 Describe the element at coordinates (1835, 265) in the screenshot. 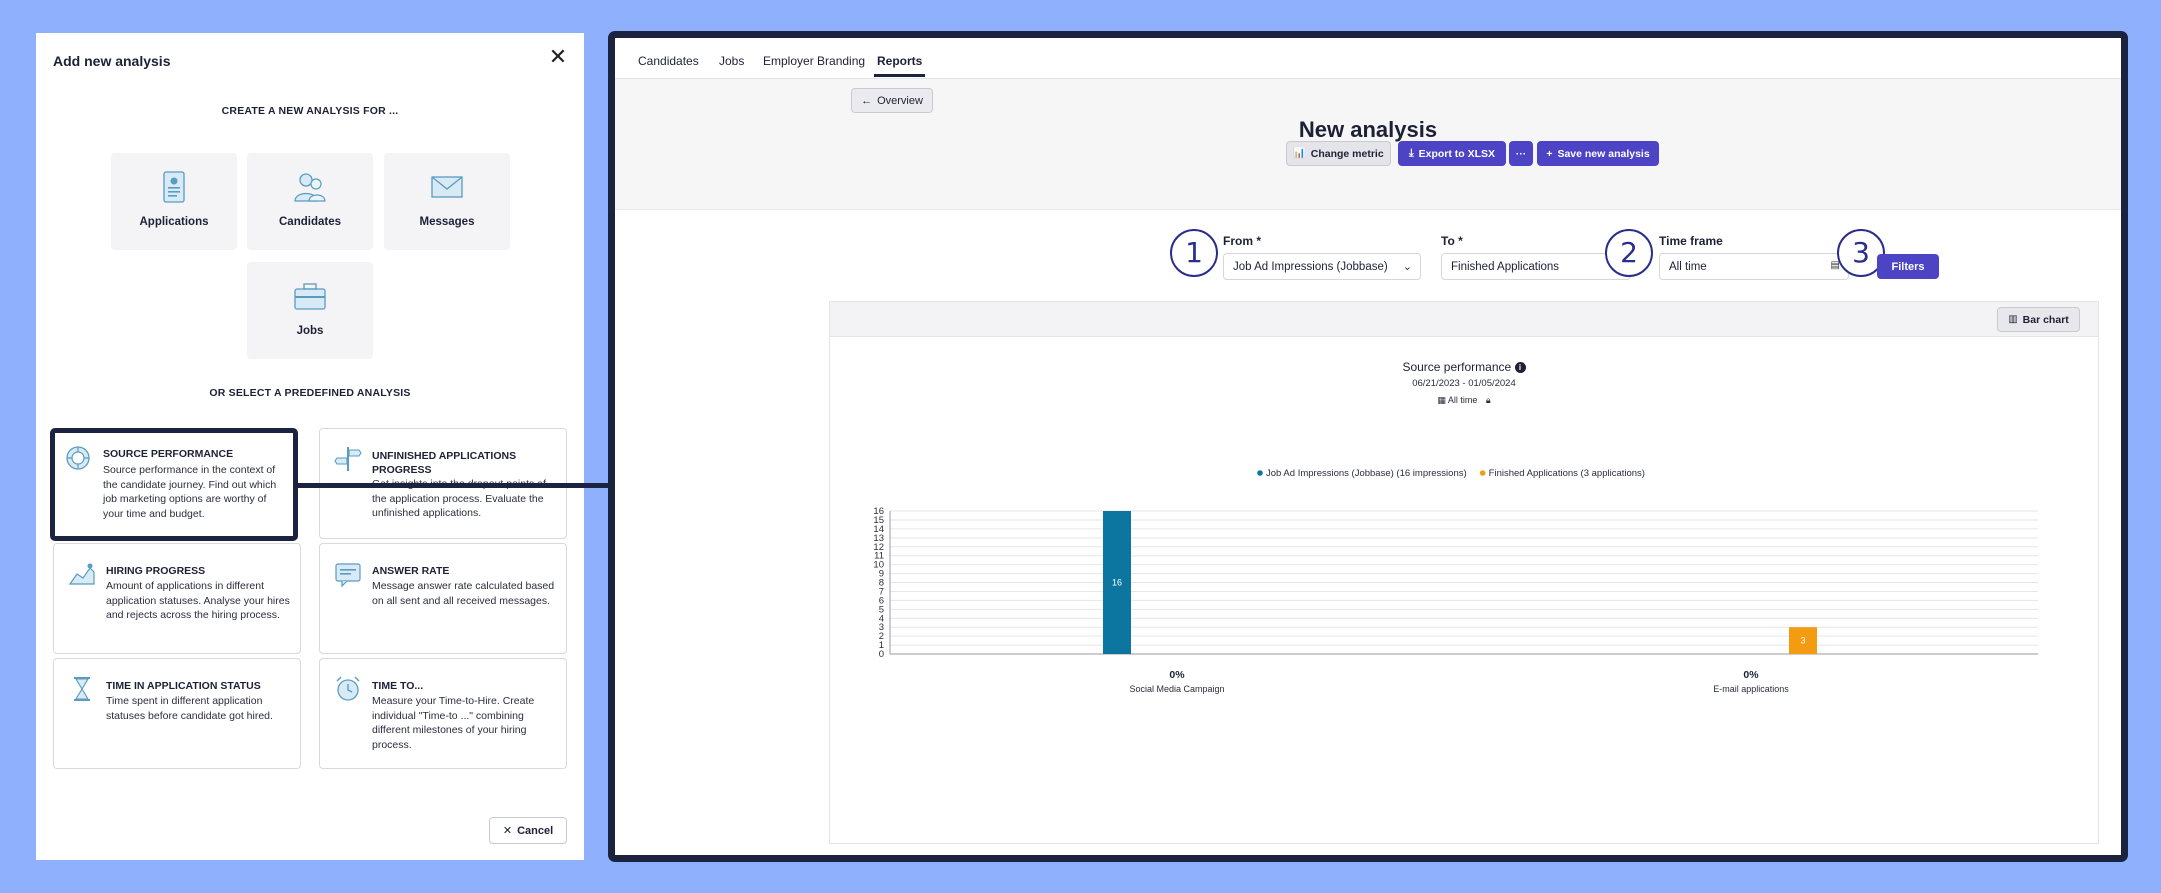

I see `calendar-icon: ▤` at that location.